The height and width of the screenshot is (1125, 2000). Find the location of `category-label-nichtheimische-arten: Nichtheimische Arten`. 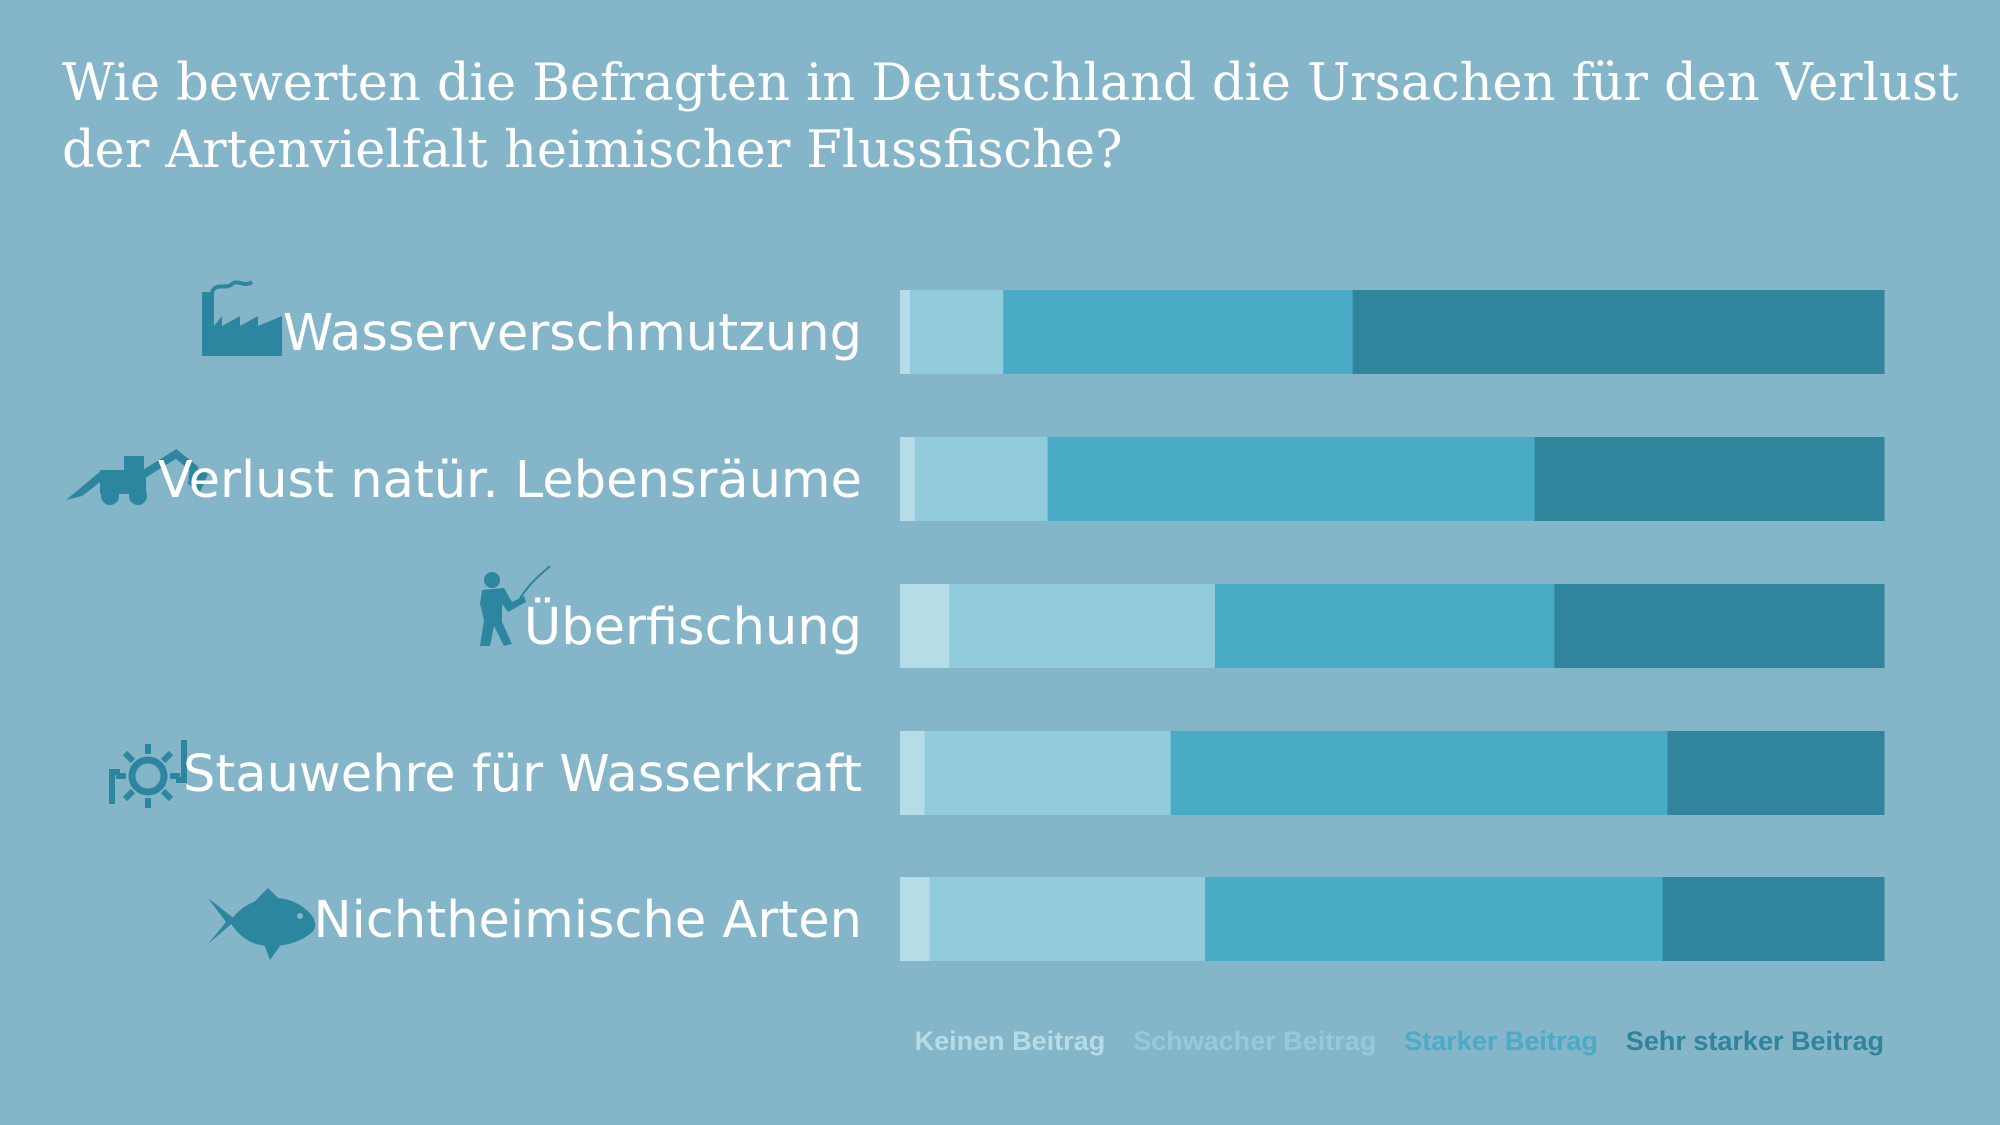

category-label-nichtheimische-arten: Nichtheimische Arten is located at coordinates (588, 920).